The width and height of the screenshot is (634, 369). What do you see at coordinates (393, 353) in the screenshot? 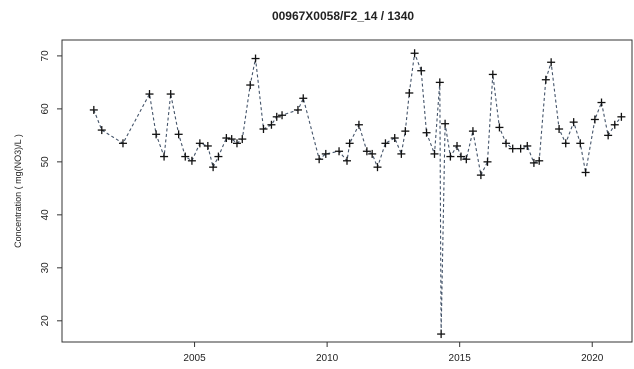
I see `x-axis: 2005 2010 2015 2020` at bounding box center [393, 353].